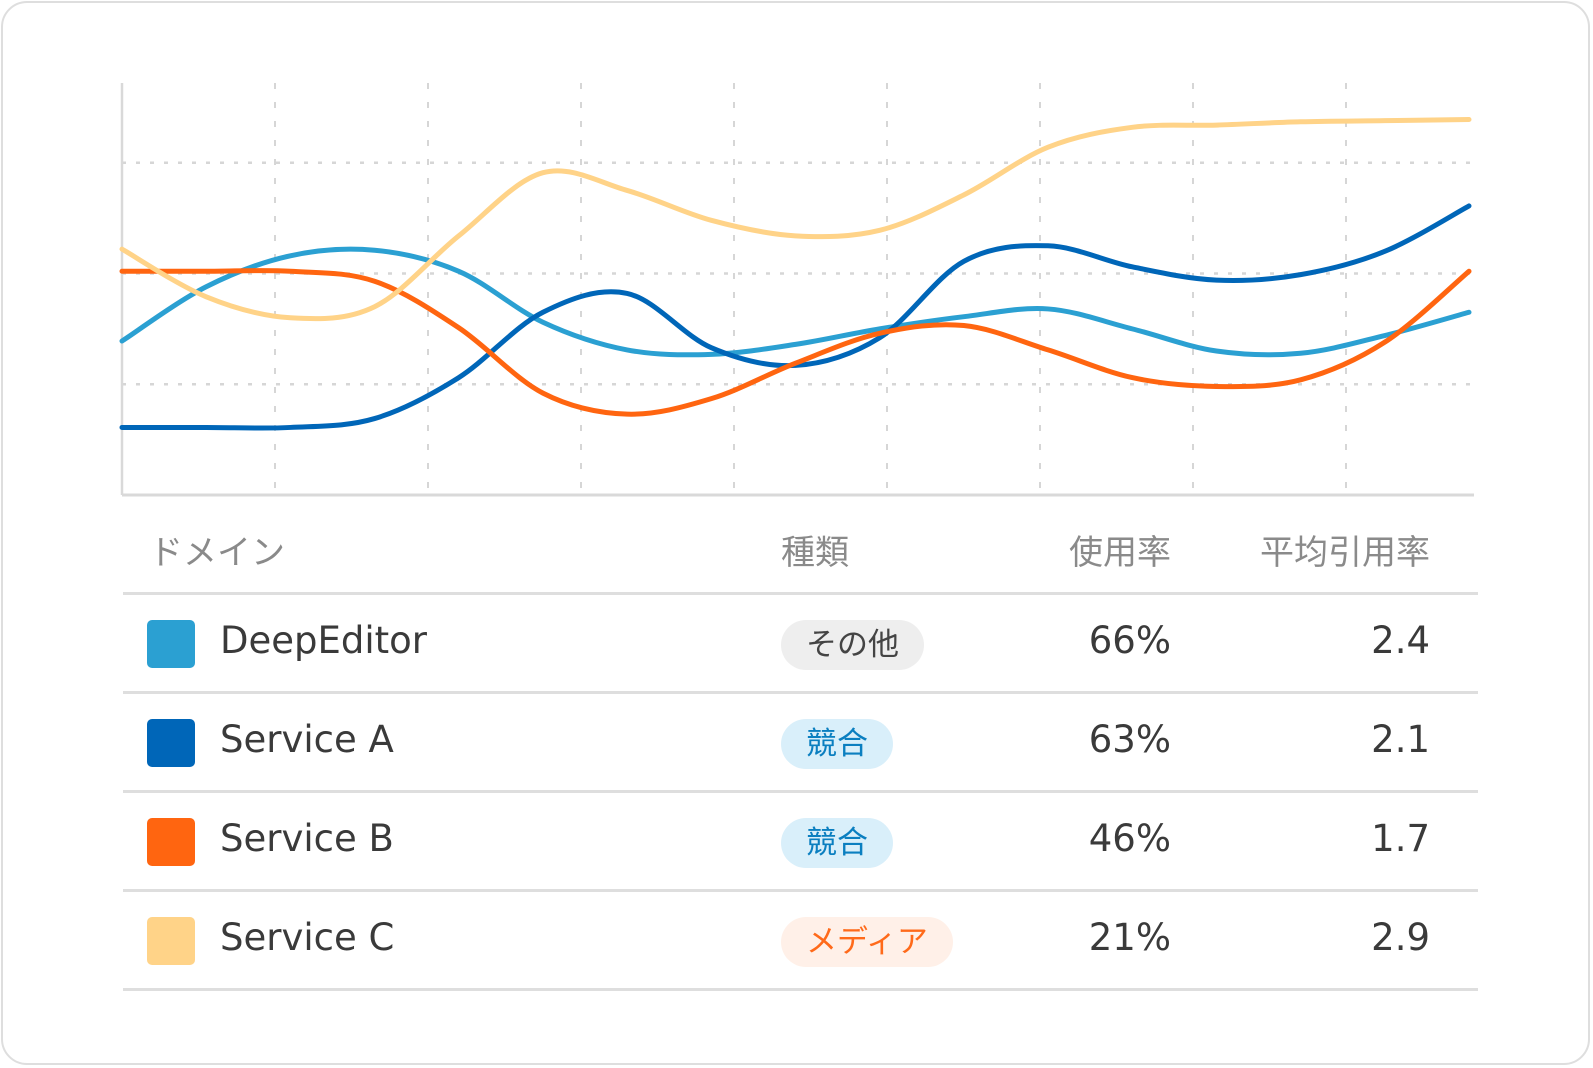 This screenshot has height=1068, width=1593. I want to click on table-row: Service B 競合 46% 1.7, so click(800, 842).